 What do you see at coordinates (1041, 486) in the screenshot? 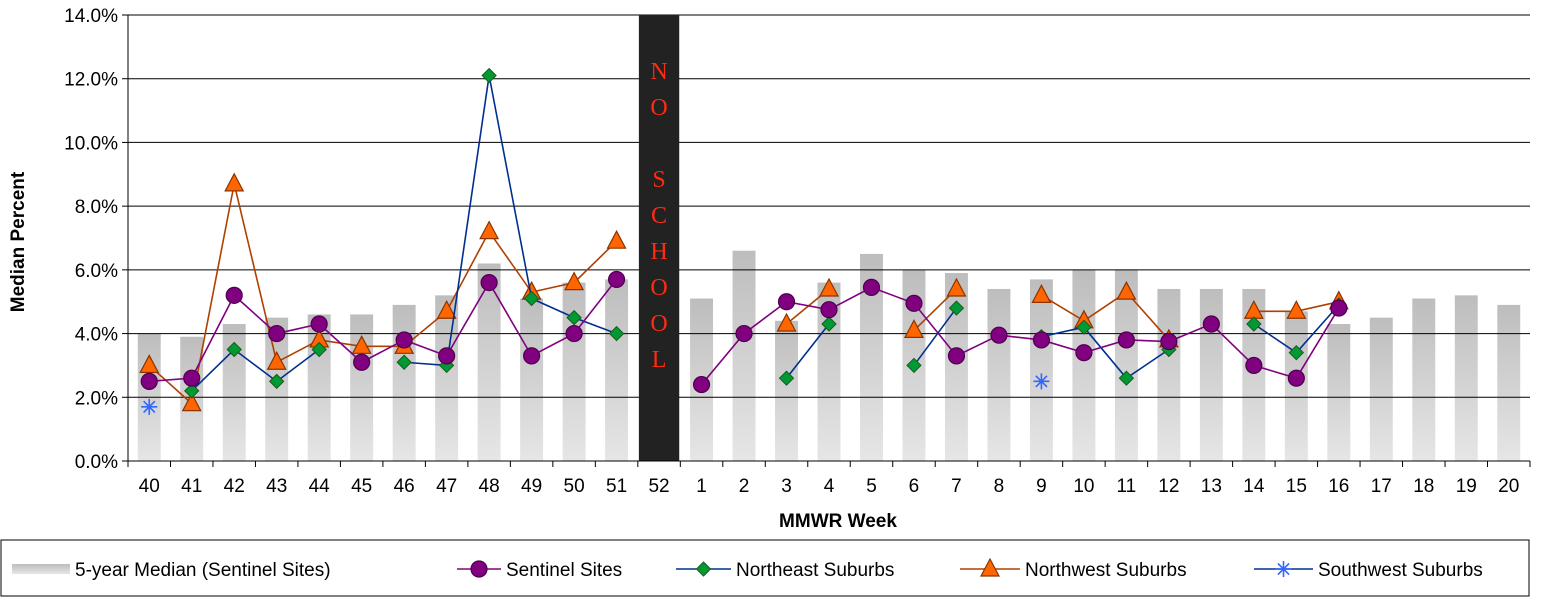
I see `x-tick-label: 9` at bounding box center [1041, 486].